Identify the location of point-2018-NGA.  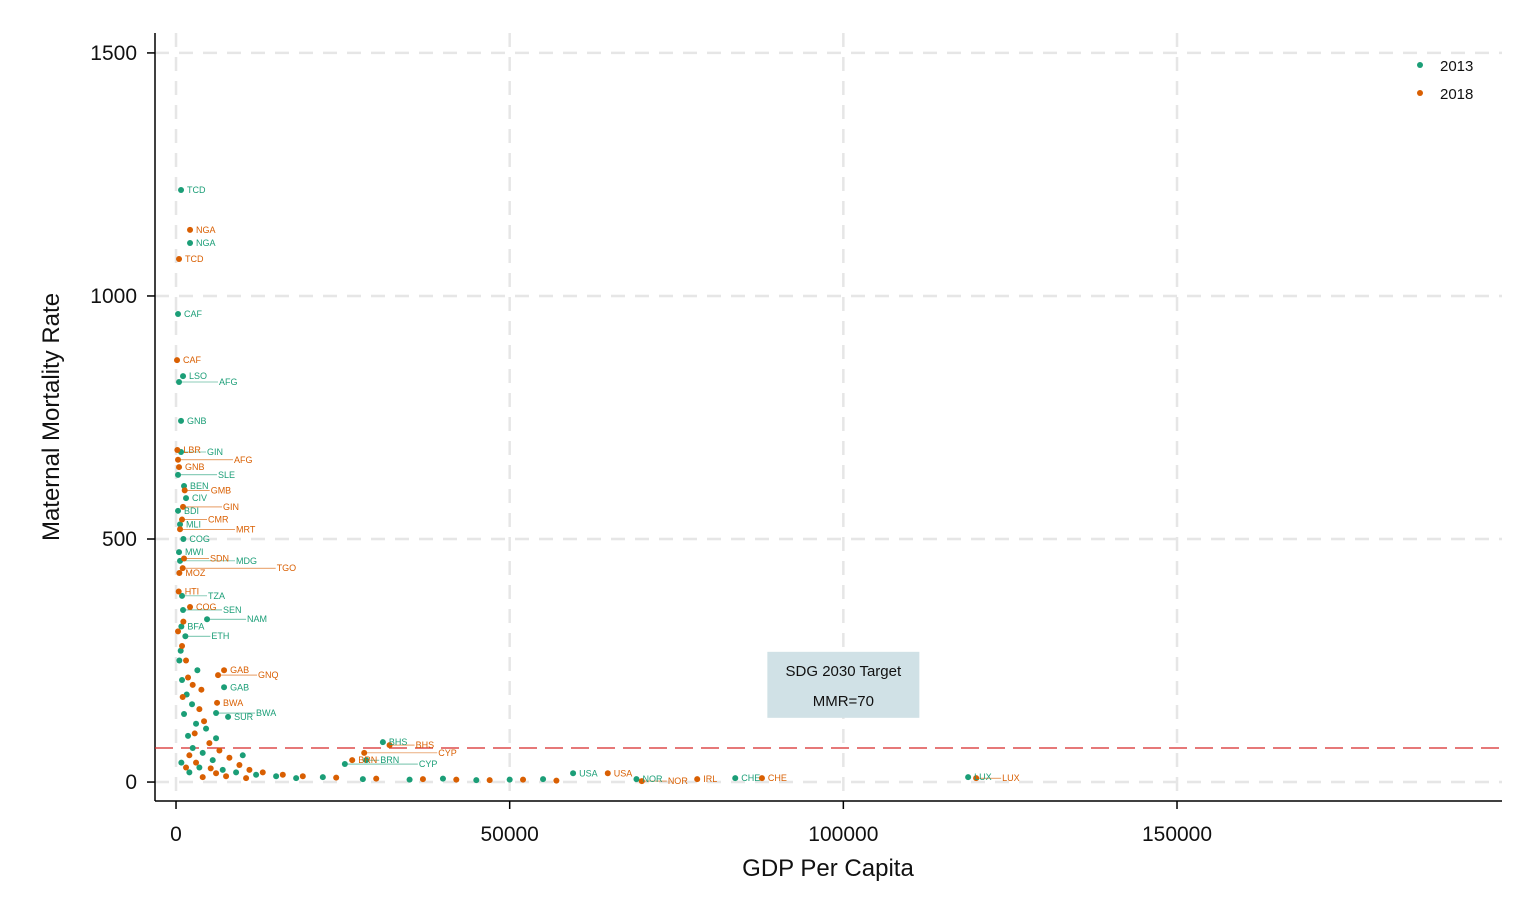
(190, 229).